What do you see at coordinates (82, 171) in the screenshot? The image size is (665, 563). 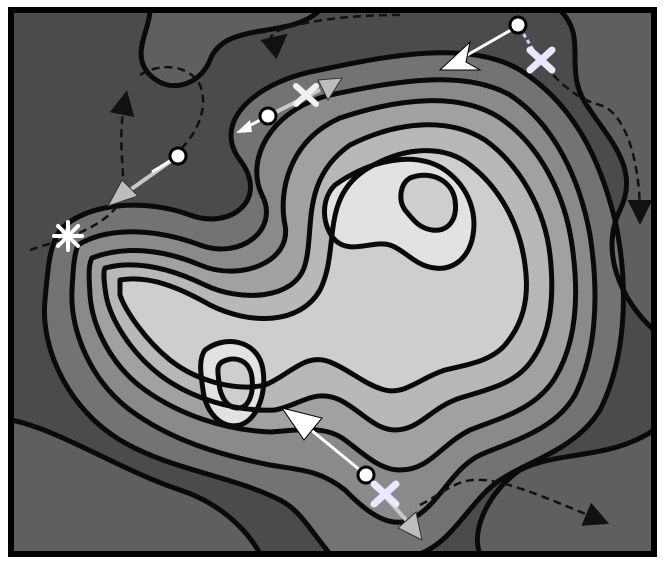 I see `trajectory-left` at bounding box center [82, 171].